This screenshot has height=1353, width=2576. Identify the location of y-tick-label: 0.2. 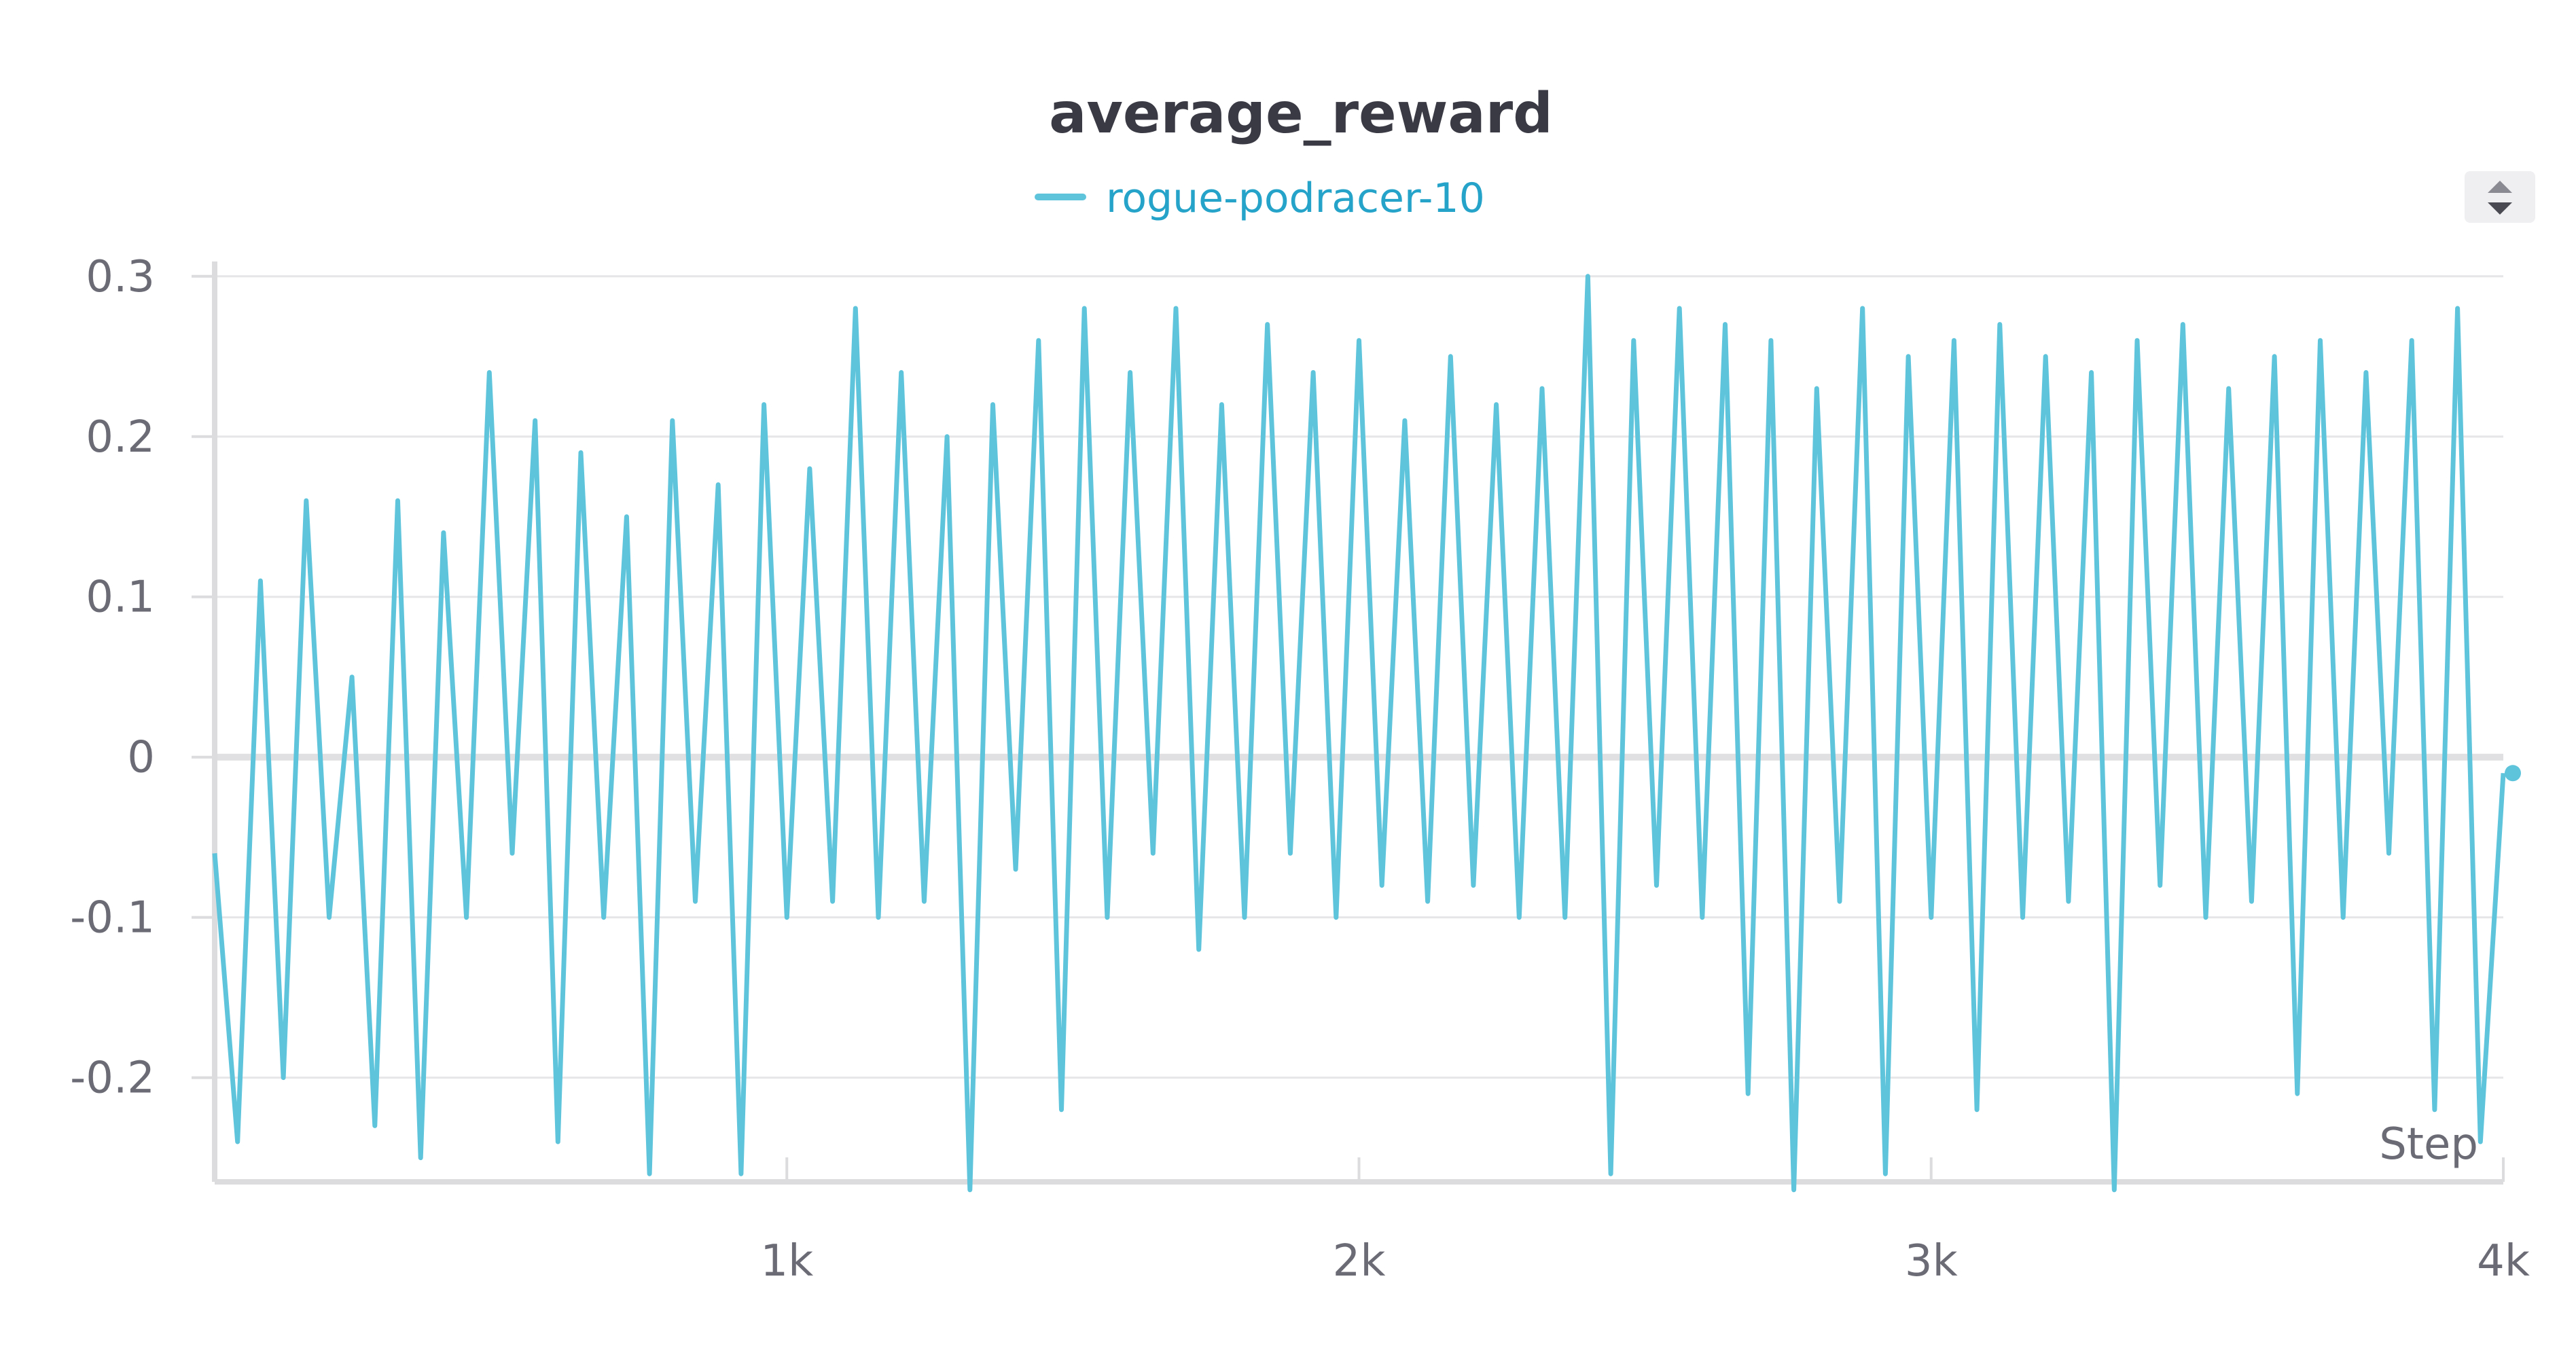
(121, 437).